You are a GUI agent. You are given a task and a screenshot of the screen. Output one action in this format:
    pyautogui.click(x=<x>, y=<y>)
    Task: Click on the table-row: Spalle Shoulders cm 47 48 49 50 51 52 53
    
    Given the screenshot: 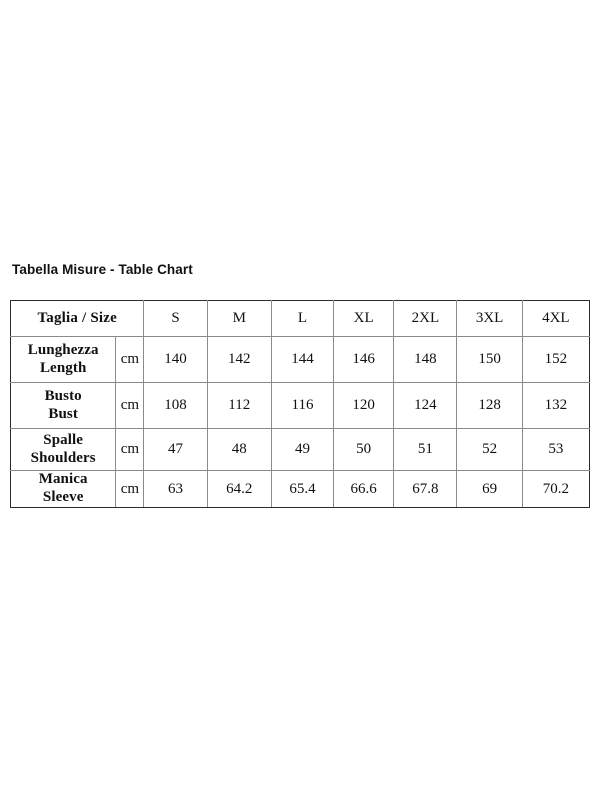 What is the action you would take?
    pyautogui.click(x=300, y=449)
    